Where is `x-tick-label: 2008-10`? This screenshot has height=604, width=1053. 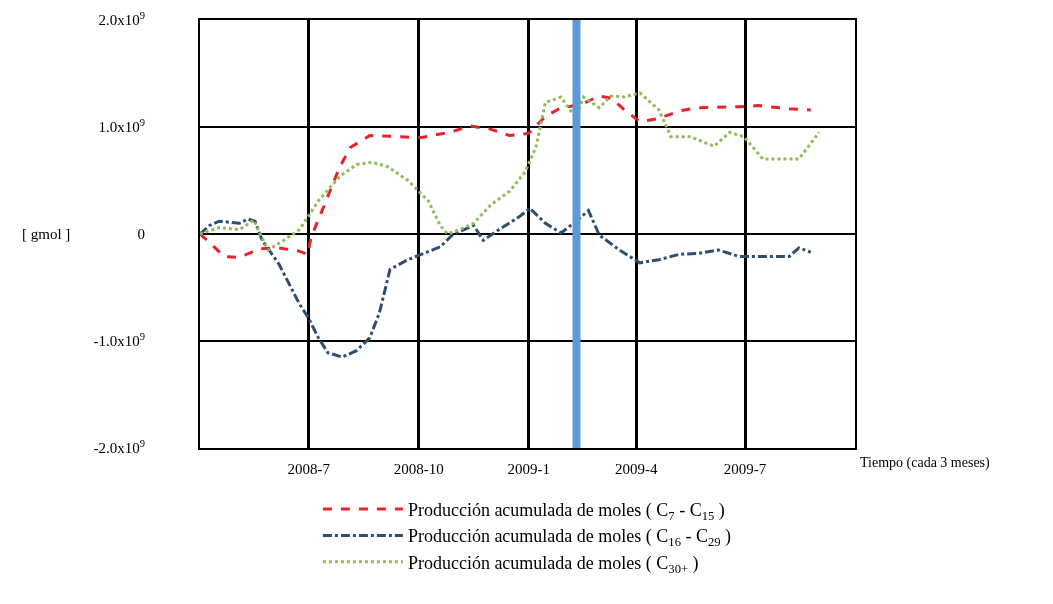
x-tick-label: 2008-10 is located at coordinates (418, 469).